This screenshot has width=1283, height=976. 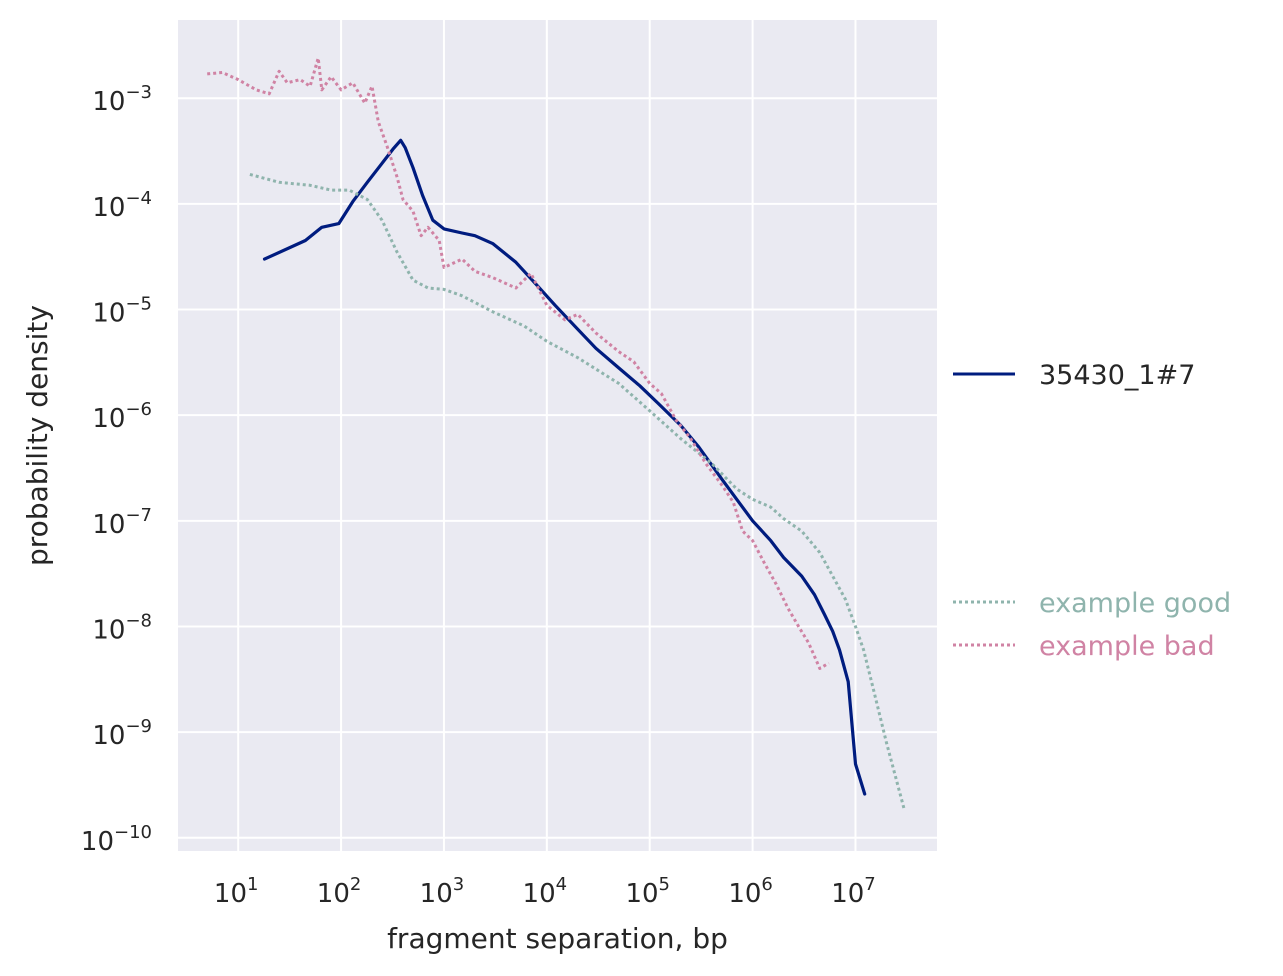 What do you see at coordinates (1135, 603) in the screenshot?
I see `legend-label: example good` at bounding box center [1135, 603].